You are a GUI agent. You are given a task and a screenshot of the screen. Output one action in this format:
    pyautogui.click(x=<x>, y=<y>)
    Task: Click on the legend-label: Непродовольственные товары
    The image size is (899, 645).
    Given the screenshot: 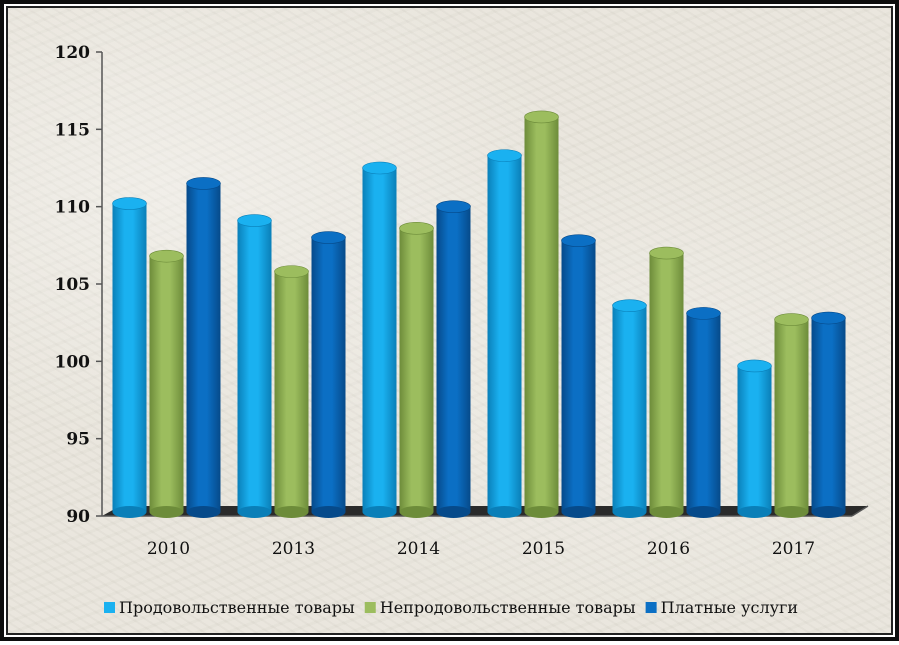 What is the action you would take?
    pyautogui.click(x=508, y=607)
    